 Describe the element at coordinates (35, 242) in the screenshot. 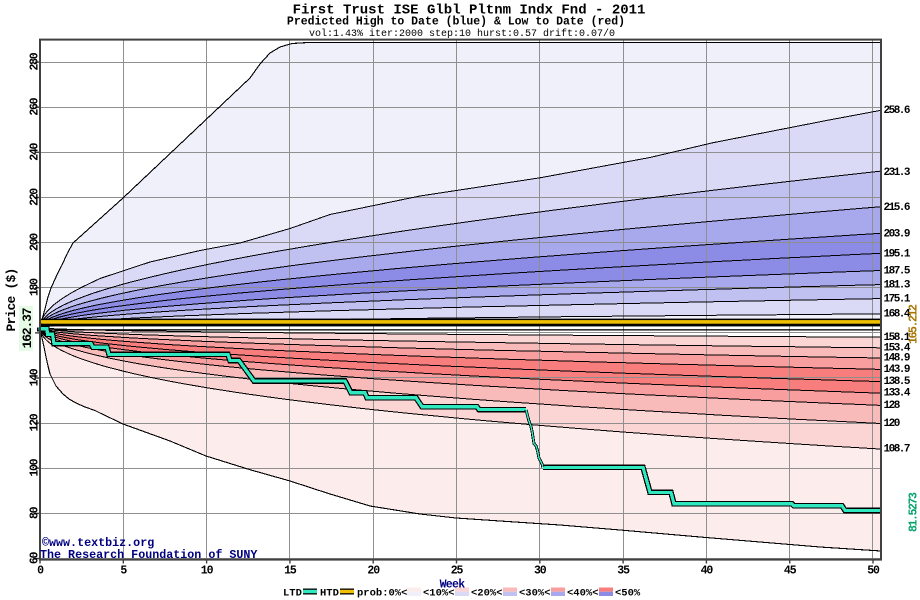

I see `svg-text: 200` at that location.